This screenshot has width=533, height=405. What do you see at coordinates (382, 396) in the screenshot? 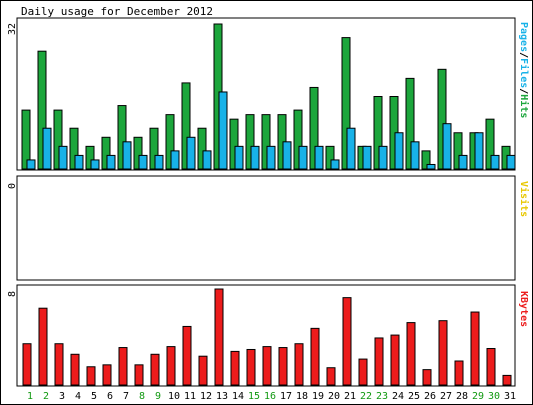
I see `x-tick-label: 23` at bounding box center [382, 396].